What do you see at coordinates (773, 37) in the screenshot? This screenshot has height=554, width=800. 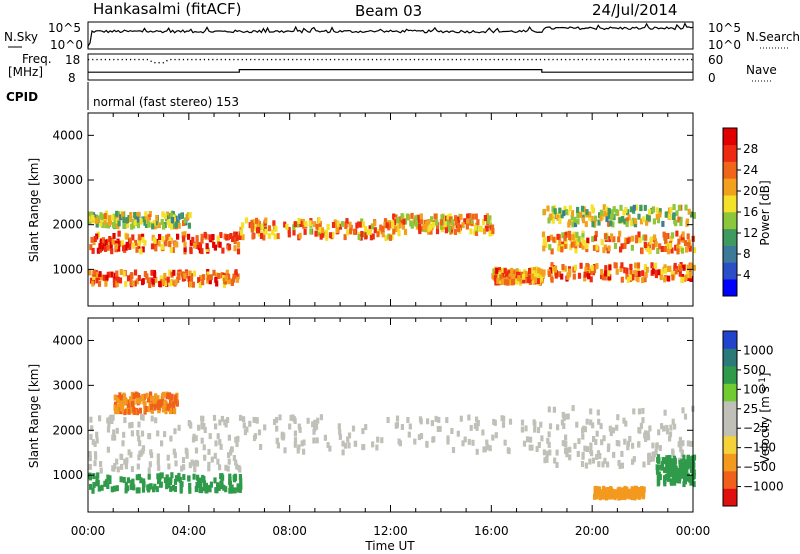 I see `nsearch-label: N.Search` at bounding box center [773, 37].